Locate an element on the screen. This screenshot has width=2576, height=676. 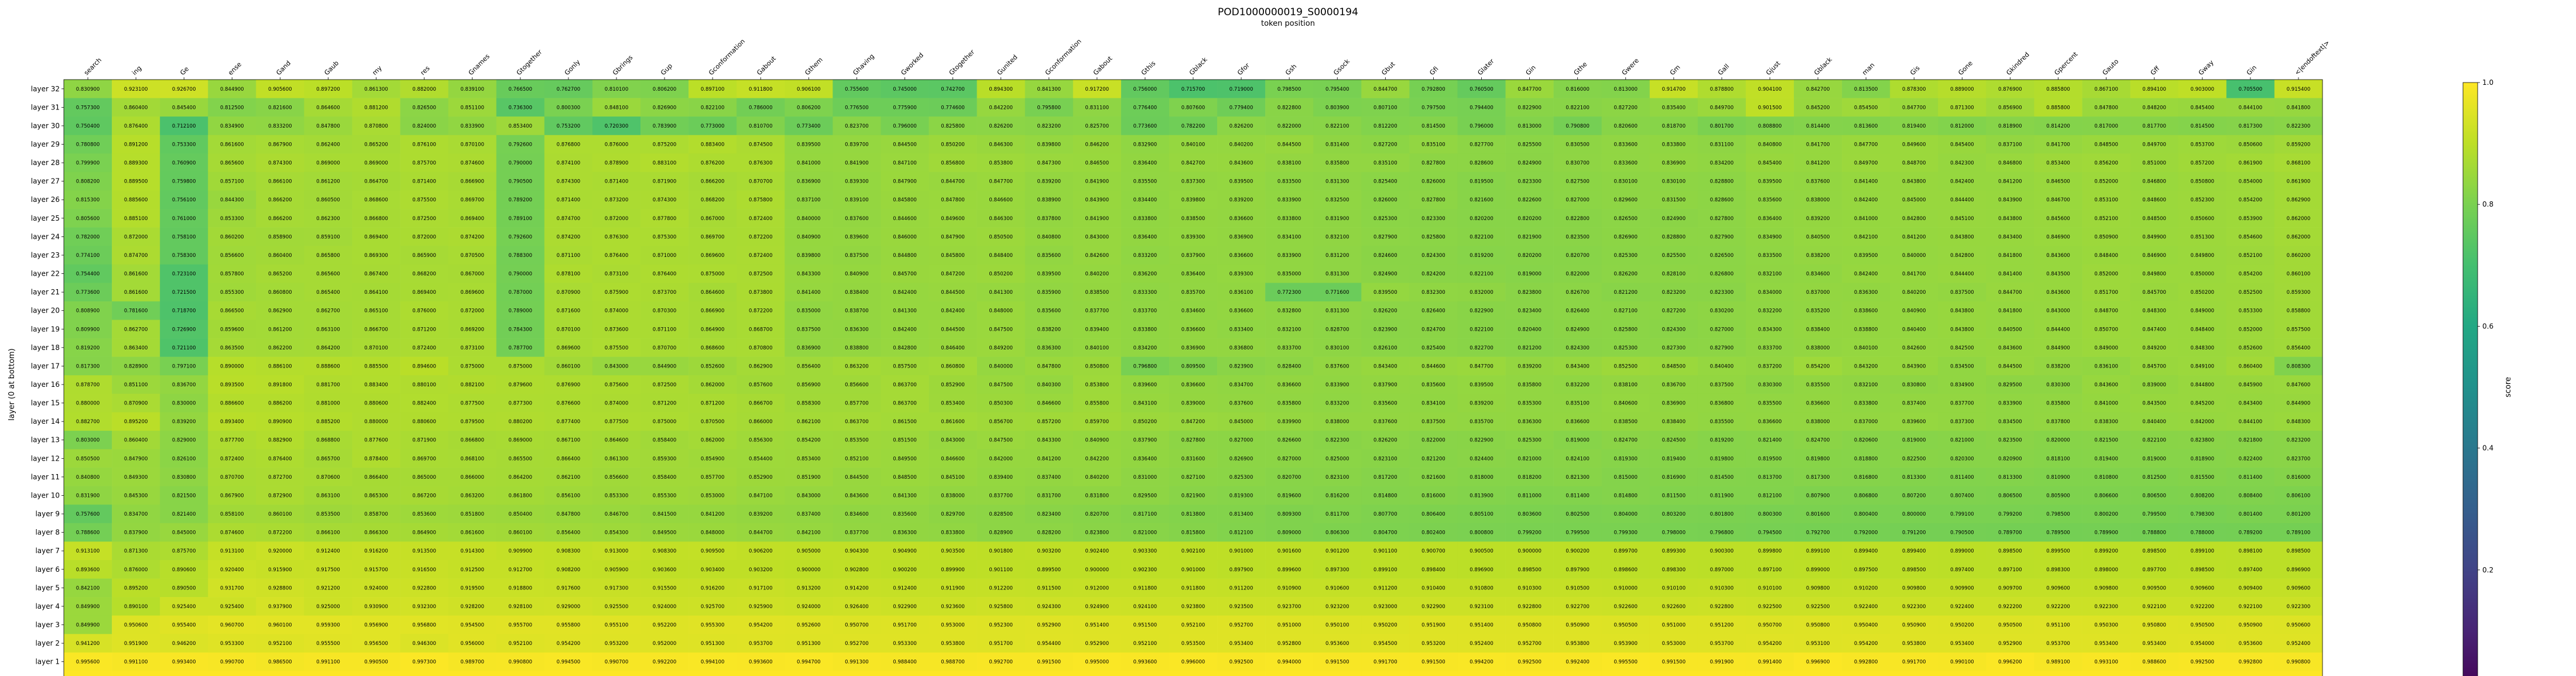
cell-value-label: 0.874600 is located at coordinates (232, 533).